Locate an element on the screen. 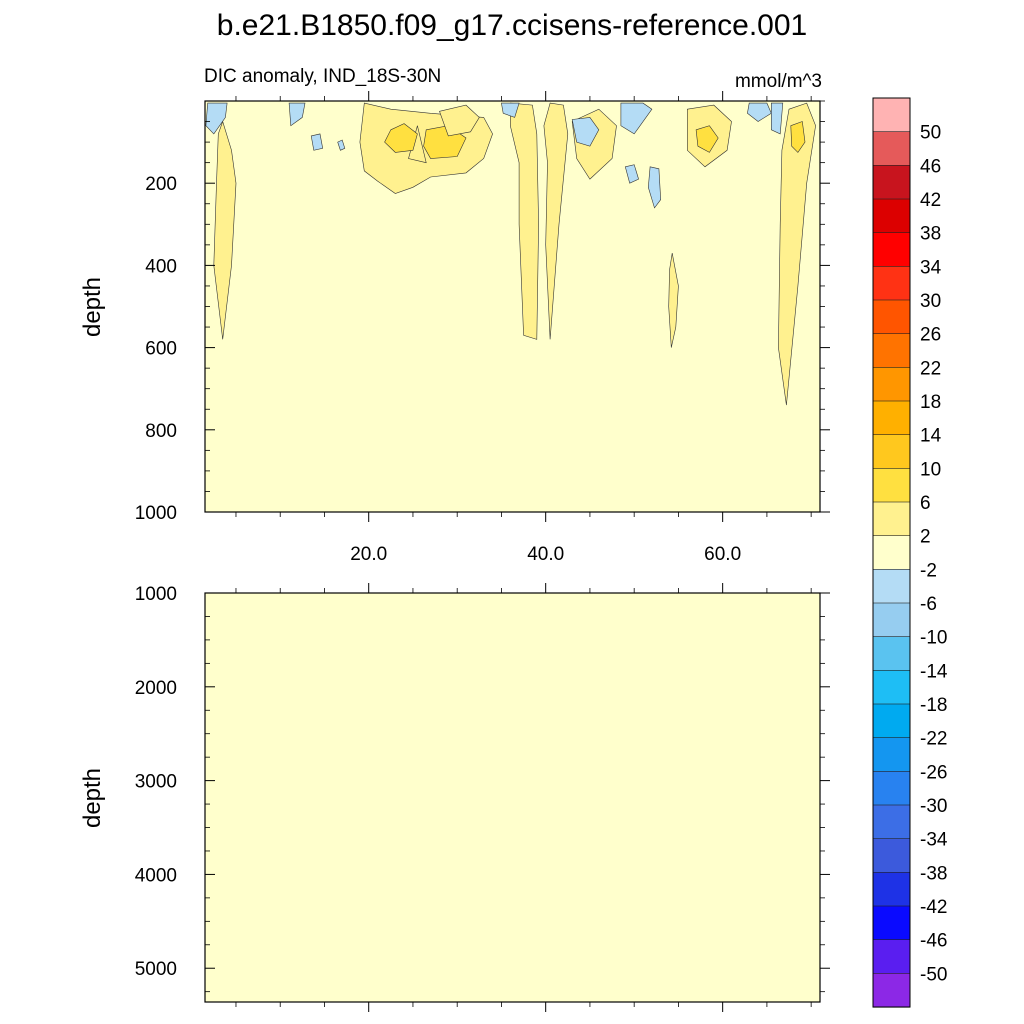  colorbar-label: 30 is located at coordinates (930, 301).